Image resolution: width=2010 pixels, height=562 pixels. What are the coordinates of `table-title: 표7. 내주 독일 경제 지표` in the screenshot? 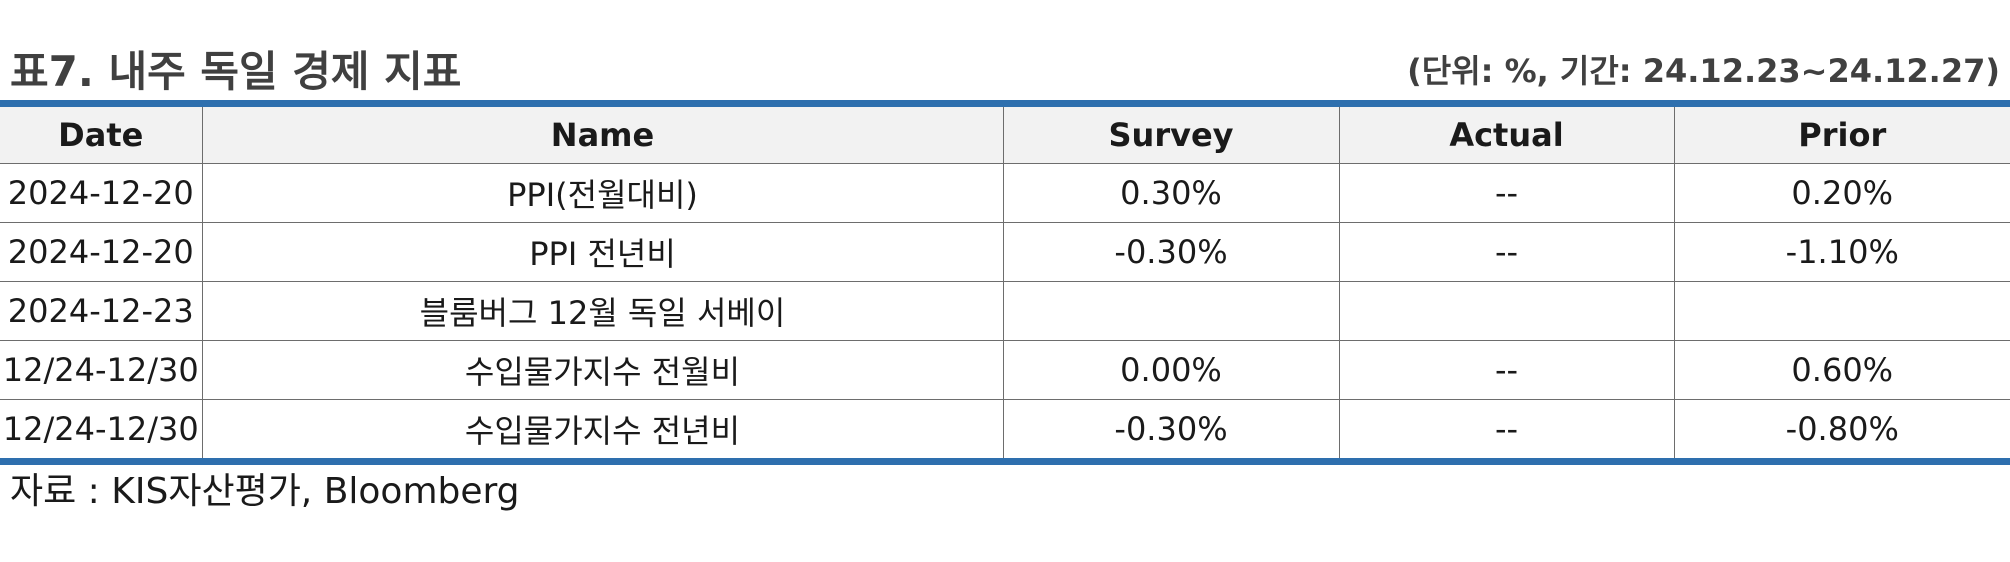 It's located at (236, 71).